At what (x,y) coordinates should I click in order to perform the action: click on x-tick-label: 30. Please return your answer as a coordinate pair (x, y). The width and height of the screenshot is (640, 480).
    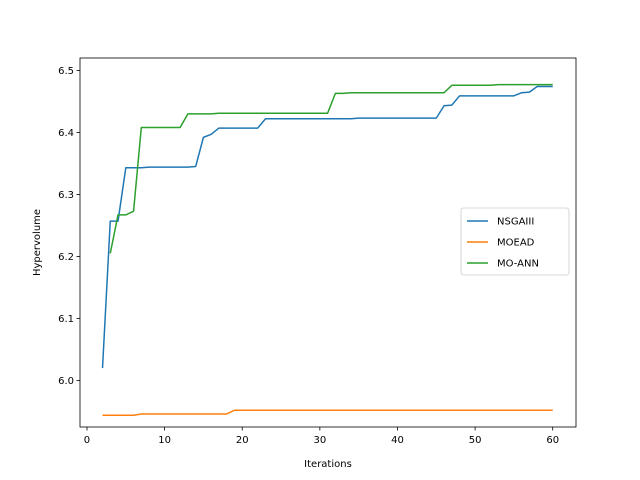
    Looking at the image, I should click on (319, 440).